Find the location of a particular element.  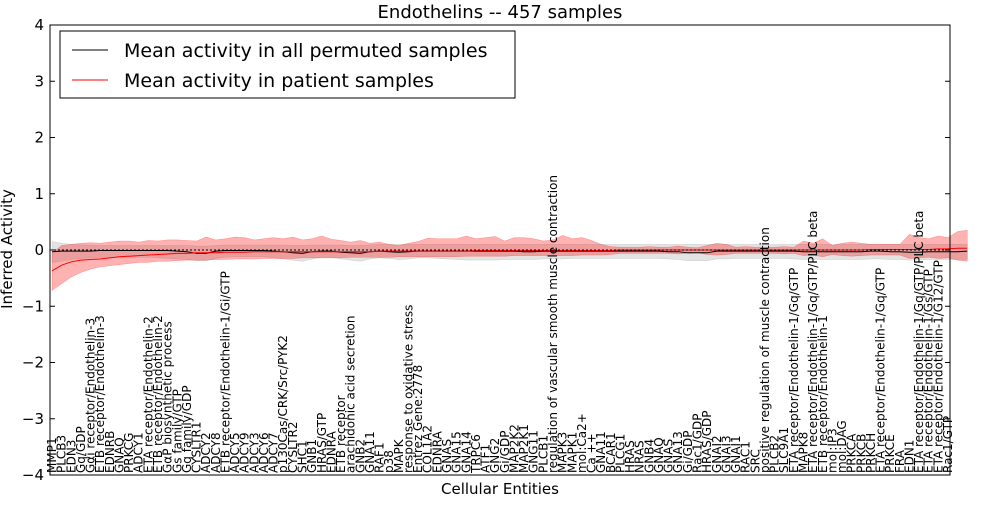

category-label: PRKCE is located at coordinates (890, 453).